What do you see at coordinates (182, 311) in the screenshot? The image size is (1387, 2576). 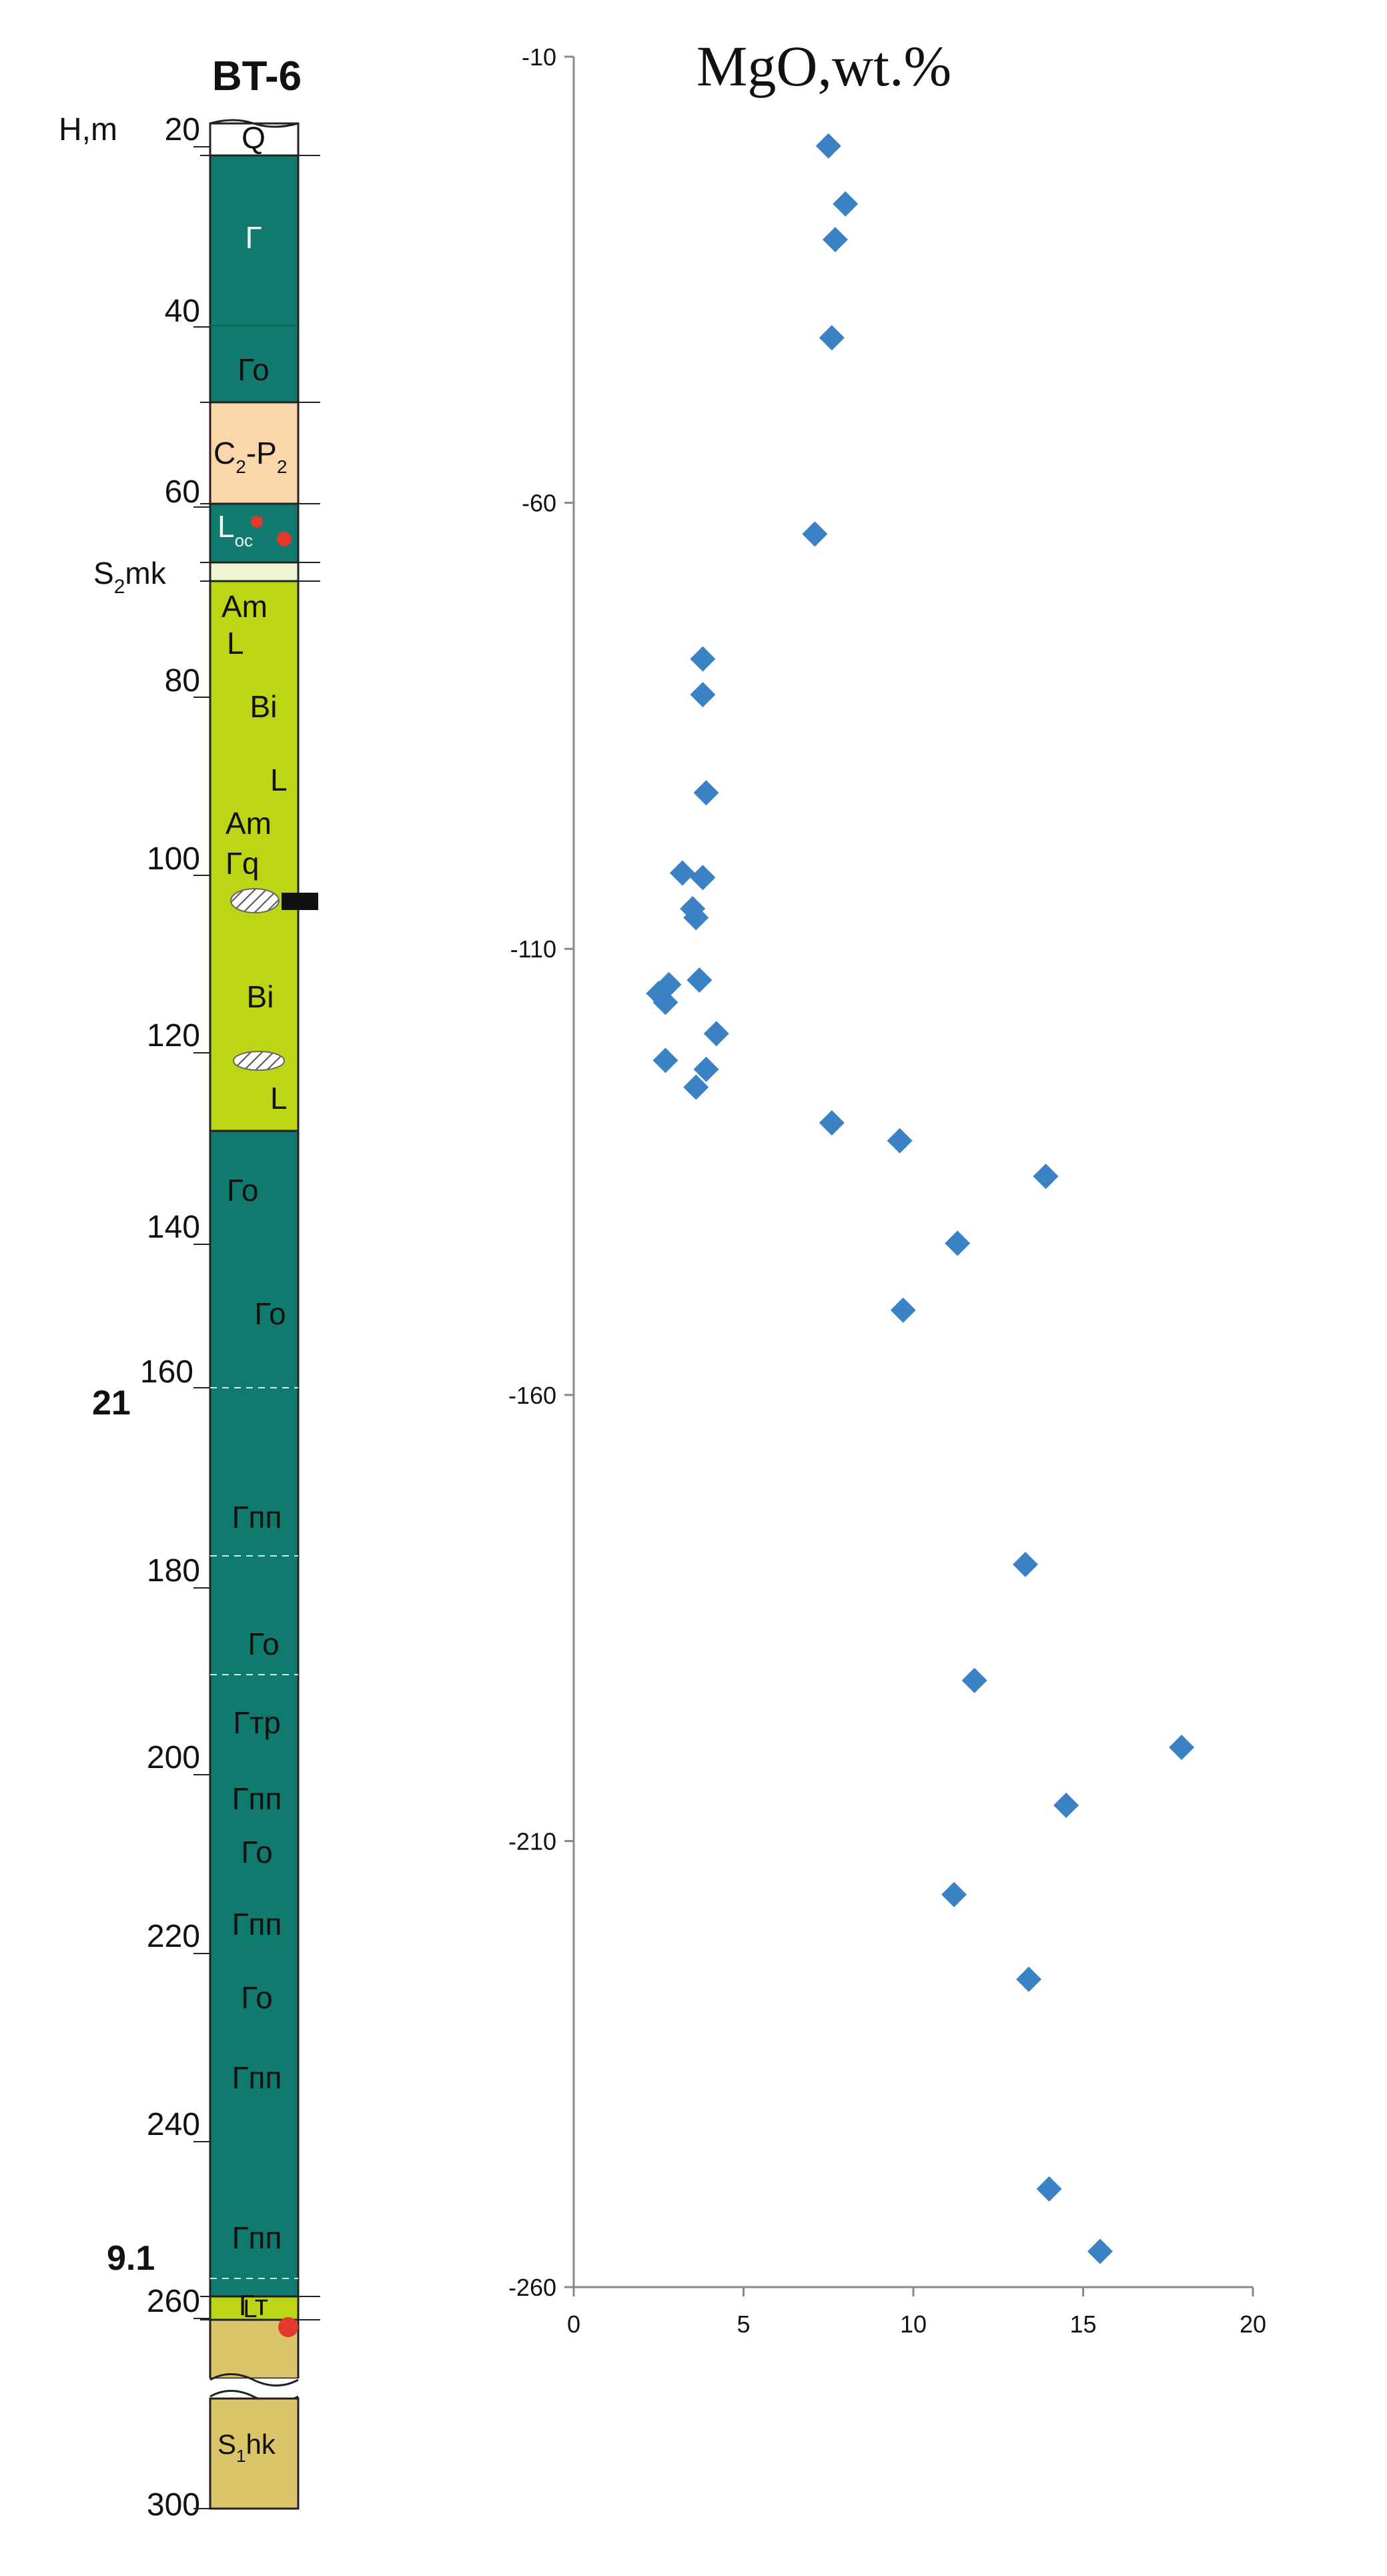 I see `depth-tick-label: 40` at bounding box center [182, 311].